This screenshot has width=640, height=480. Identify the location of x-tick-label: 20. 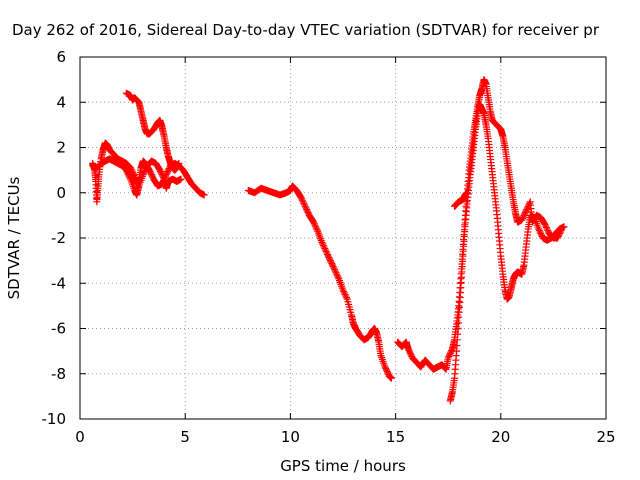
(500, 437).